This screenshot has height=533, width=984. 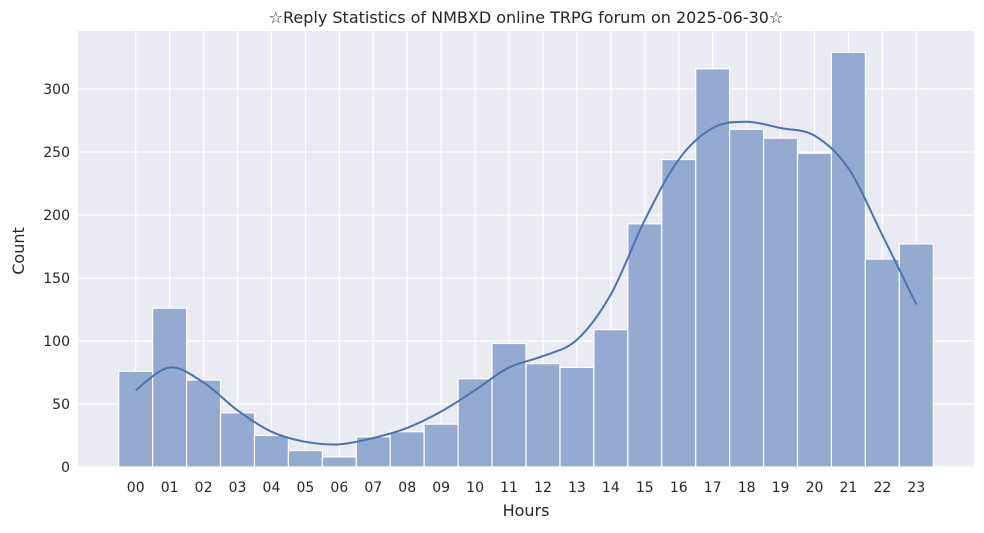 What do you see at coordinates (509, 488) in the screenshot?
I see `x-tick-label: 11` at bounding box center [509, 488].